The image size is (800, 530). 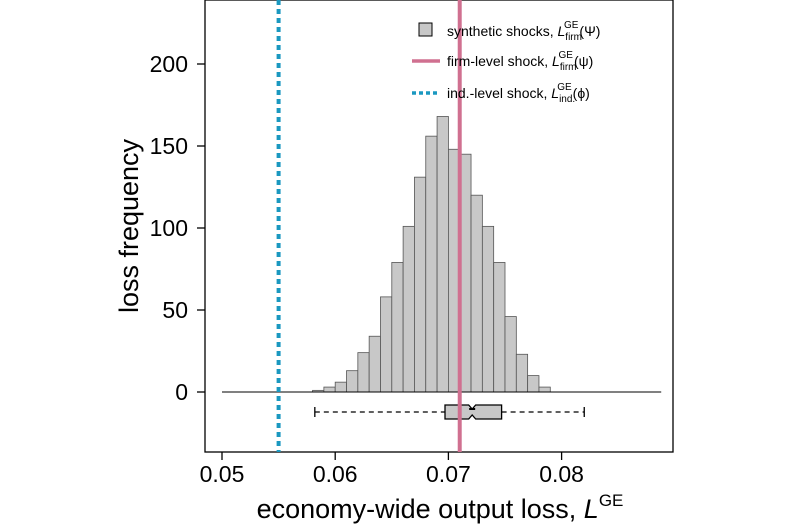 What do you see at coordinates (425, 29) in the screenshot?
I see `legend-swatch-synthetic` at bounding box center [425, 29].